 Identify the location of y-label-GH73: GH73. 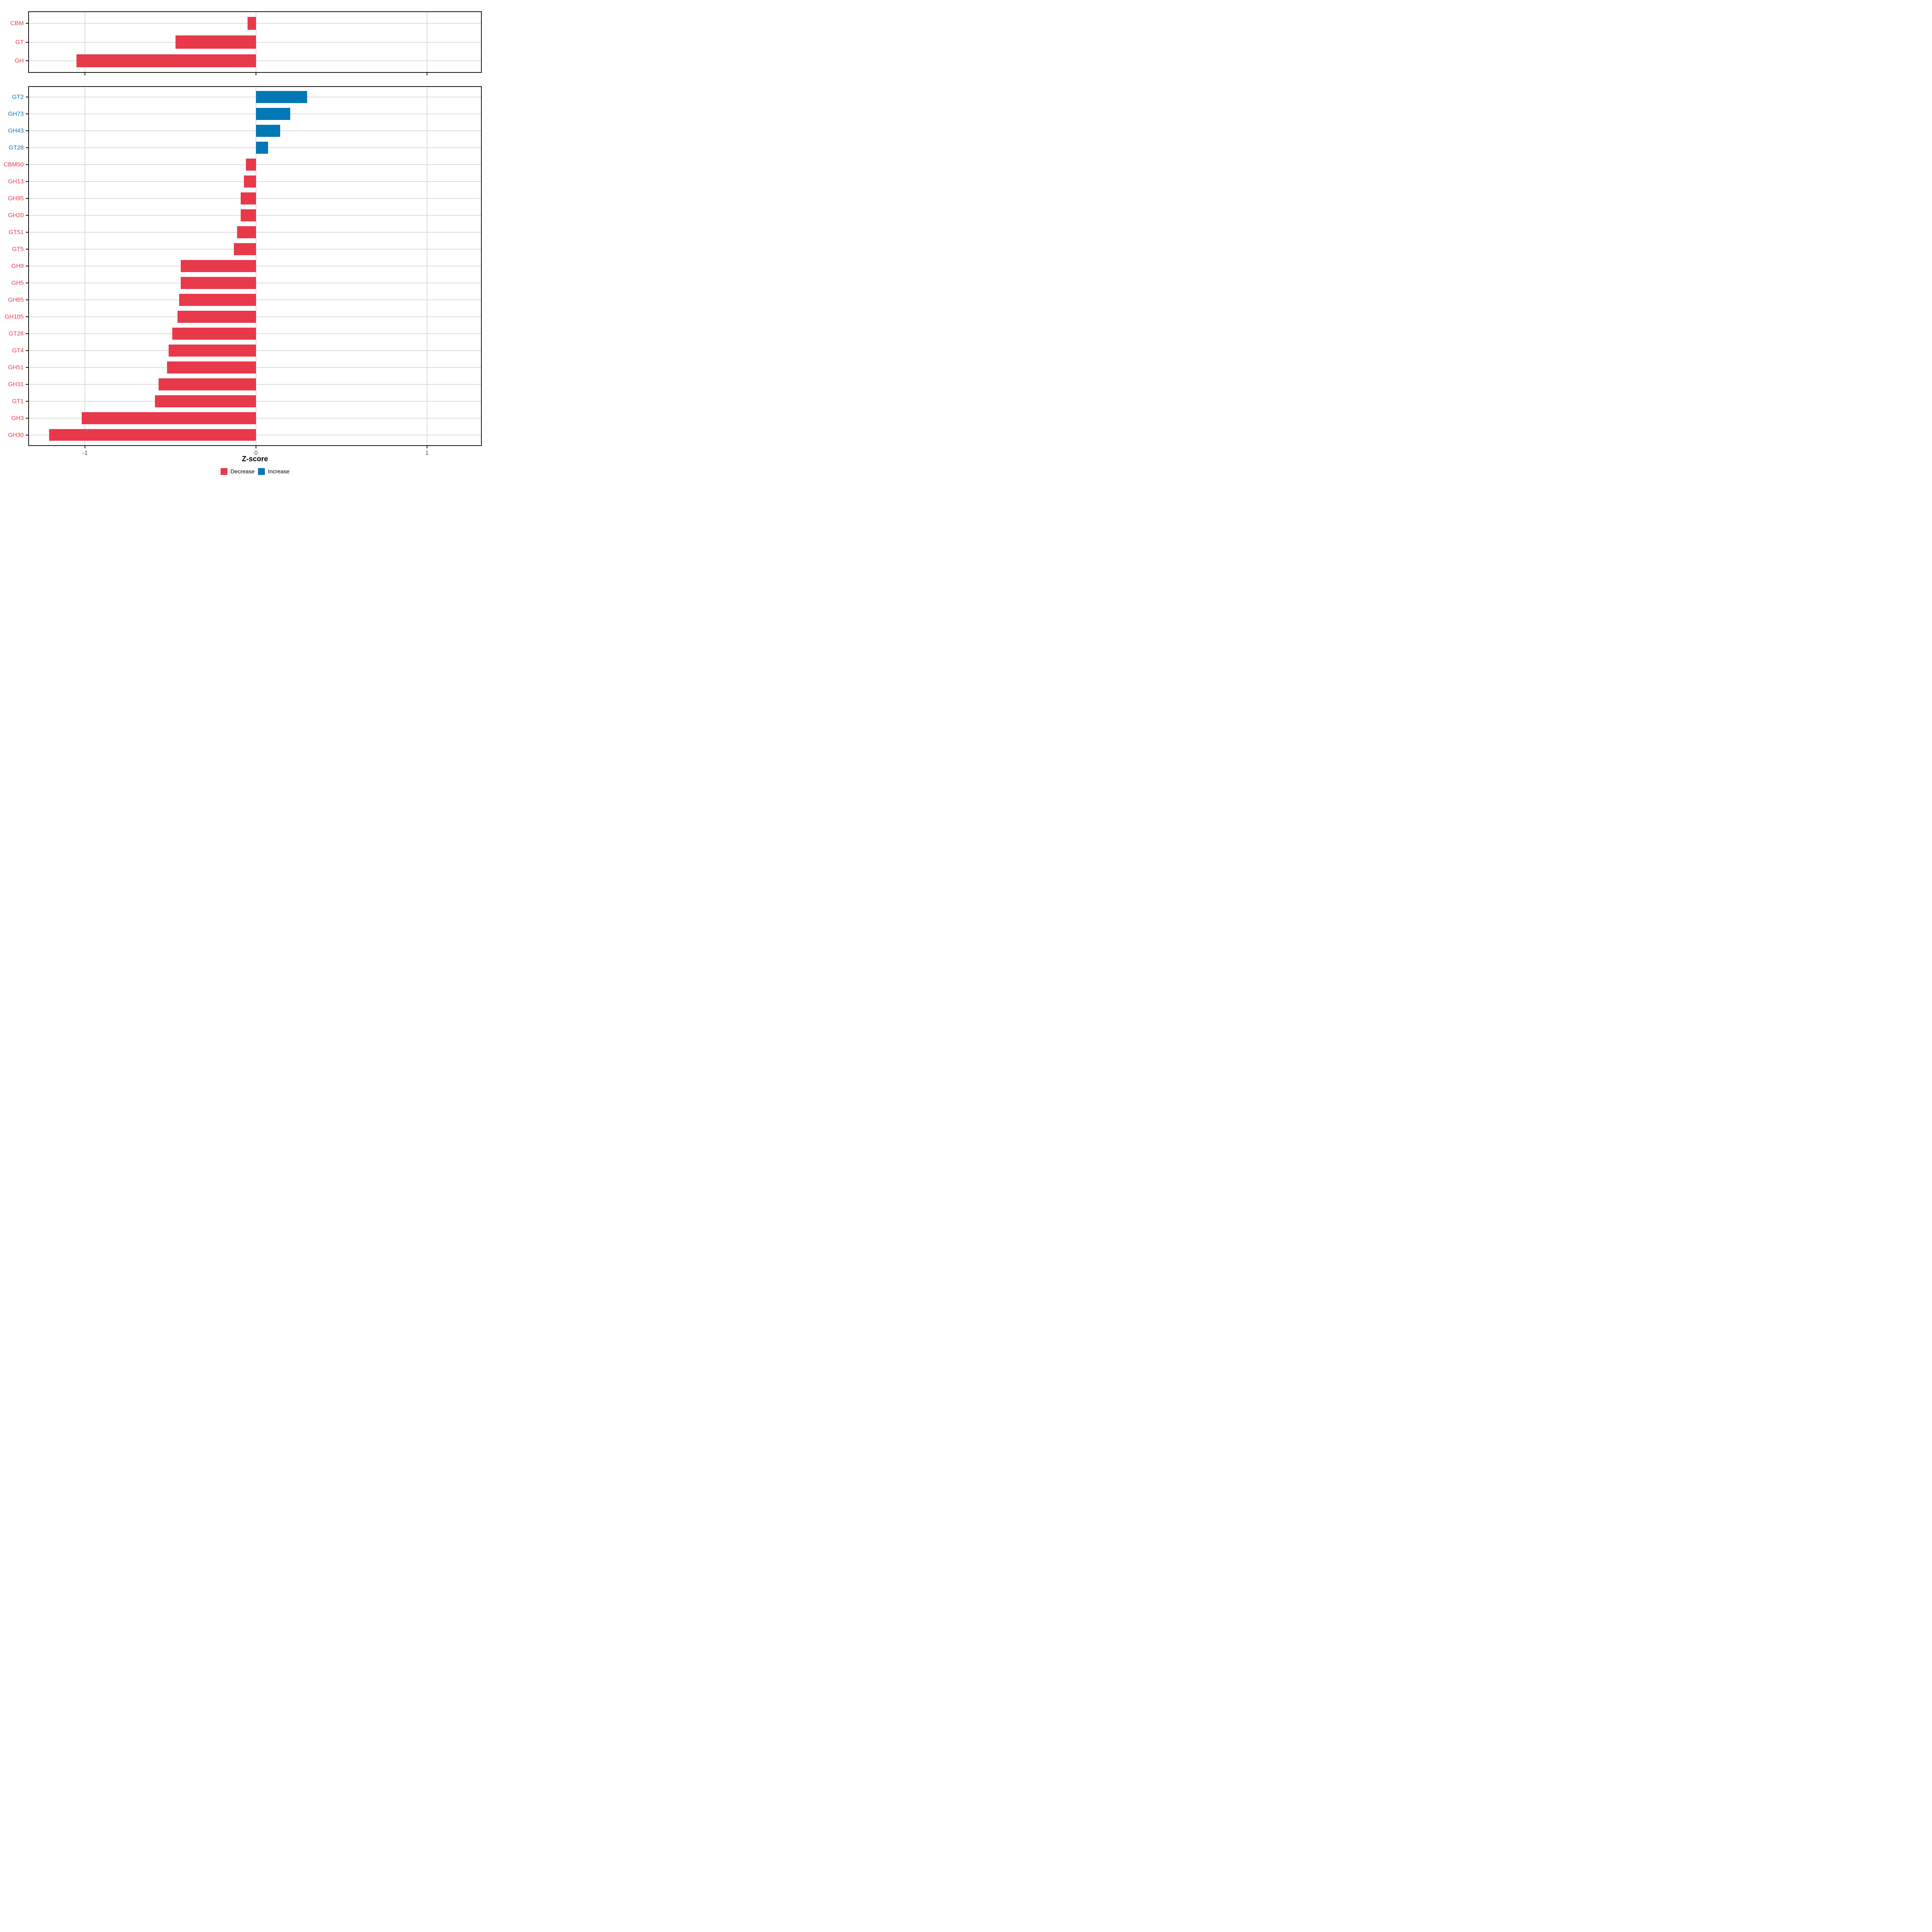
(16, 114).